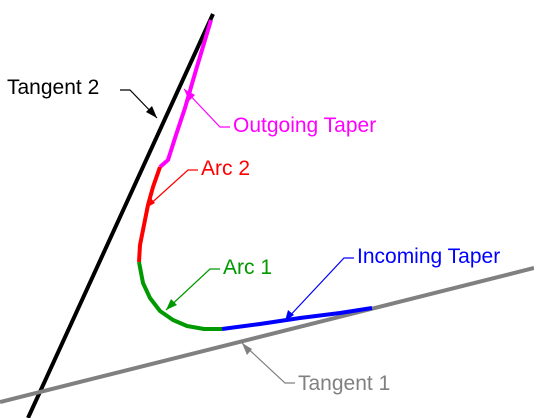  I want to click on tangent-1-label: Tangent 1, so click(344, 383).